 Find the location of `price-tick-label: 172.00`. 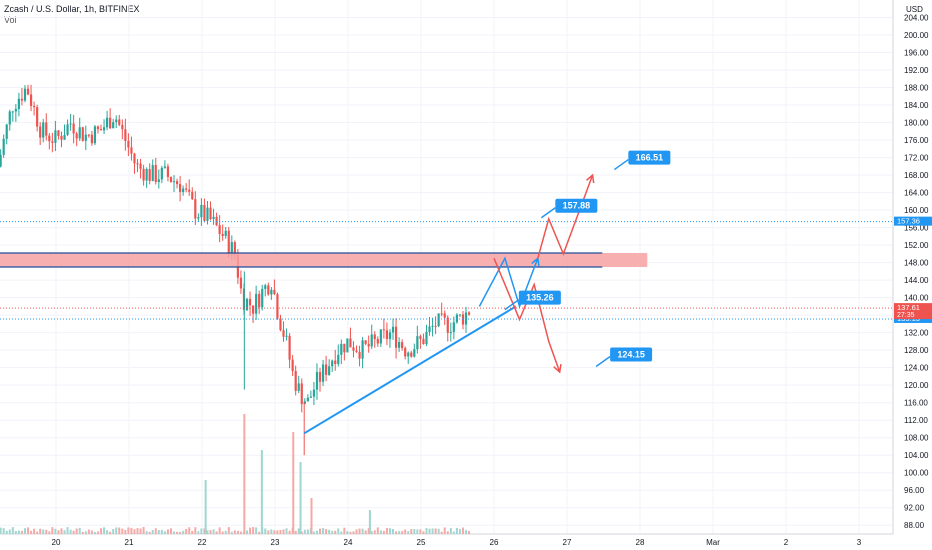

price-tick-label: 172.00 is located at coordinates (916, 158).